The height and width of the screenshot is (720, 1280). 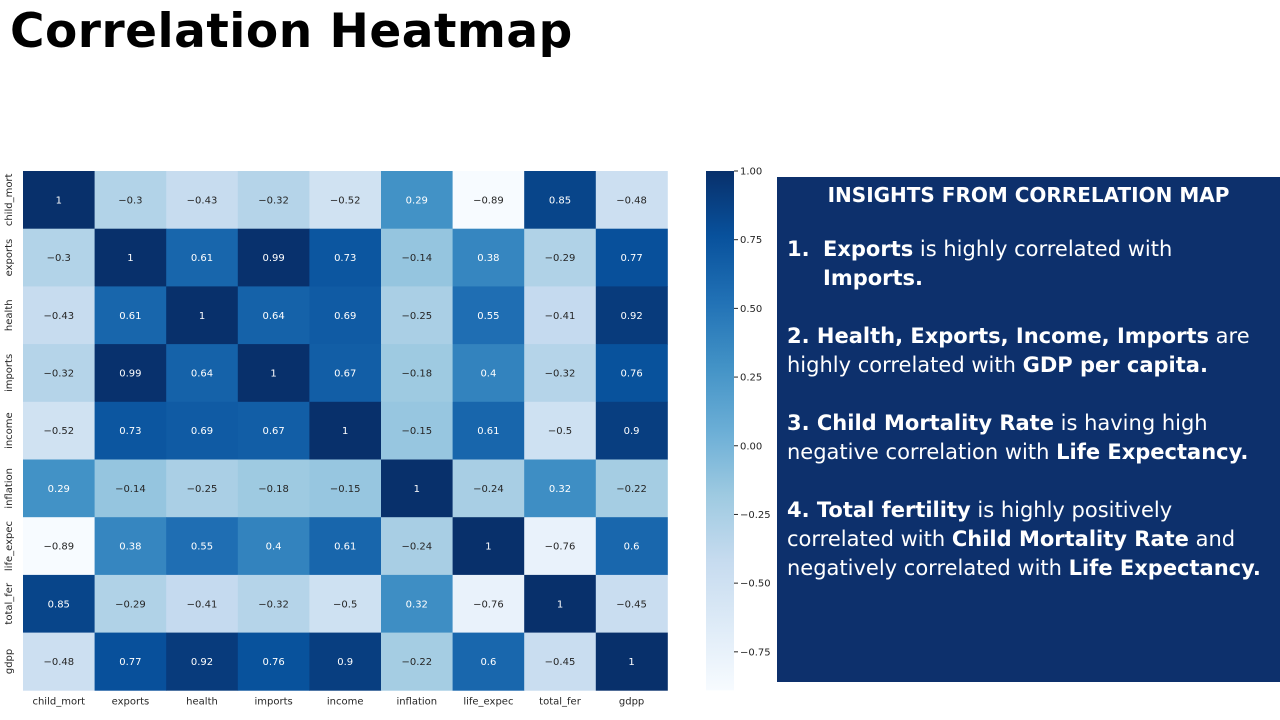 I want to click on heatmap-cell-inflation-exports, so click(x=130, y=488).